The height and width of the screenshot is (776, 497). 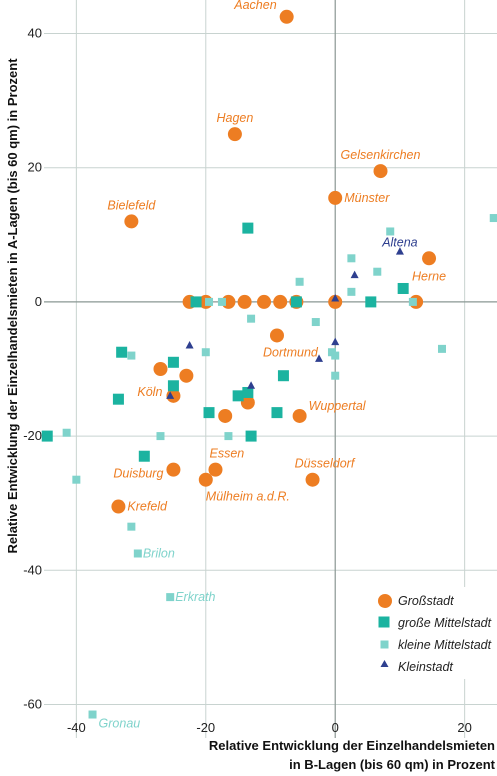 What do you see at coordinates (426, 601) in the screenshot?
I see `legend-label-grossstadt: Großstadt` at bounding box center [426, 601].